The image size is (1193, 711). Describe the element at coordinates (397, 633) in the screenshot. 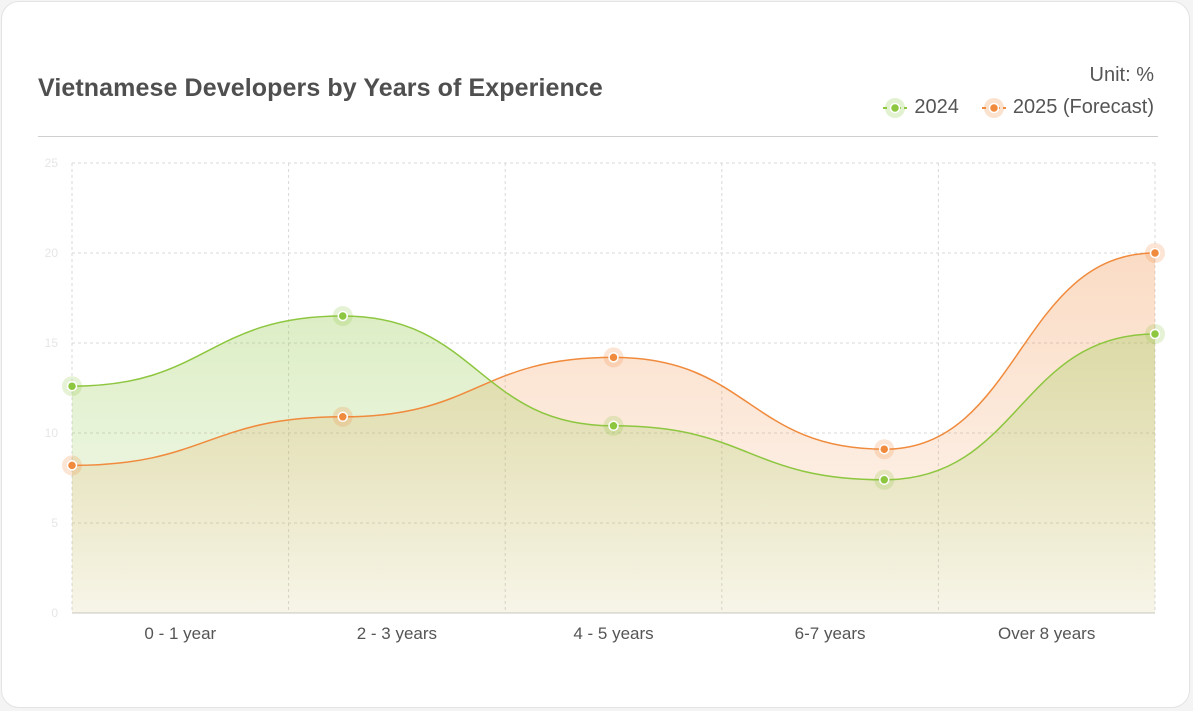

I see `x-tick-label-1: 2 - 3 years` at that location.